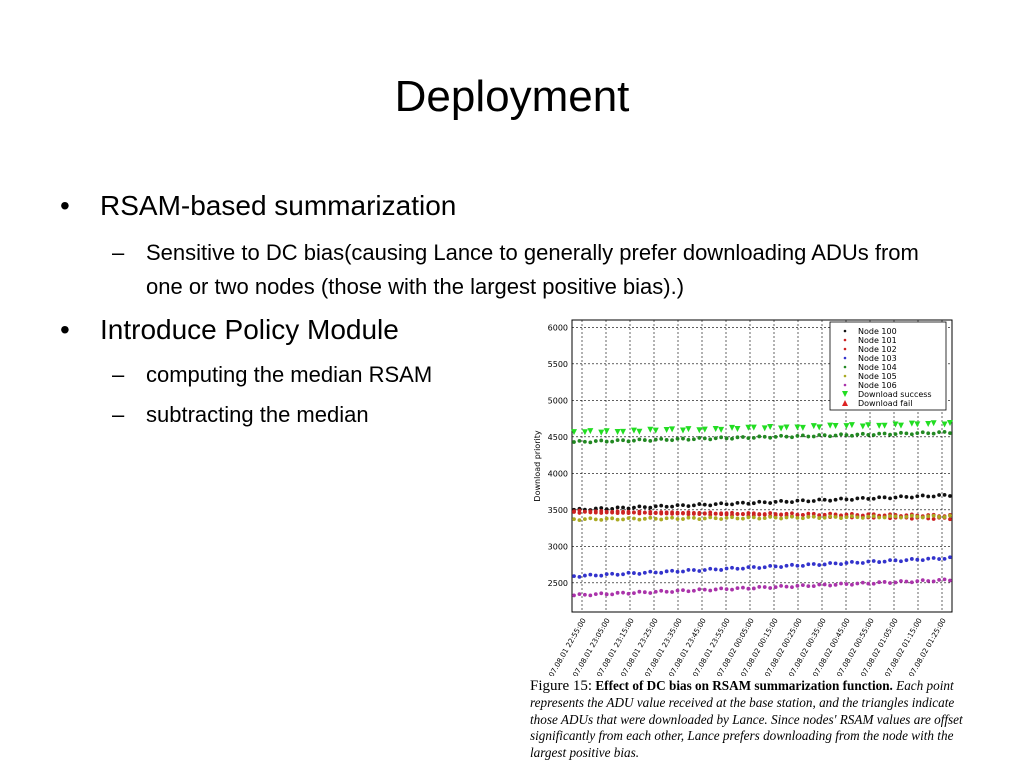 The width and height of the screenshot is (1024, 768). Describe the element at coordinates (877, 358) in the screenshot. I see `legend-label: Node 103` at that location.